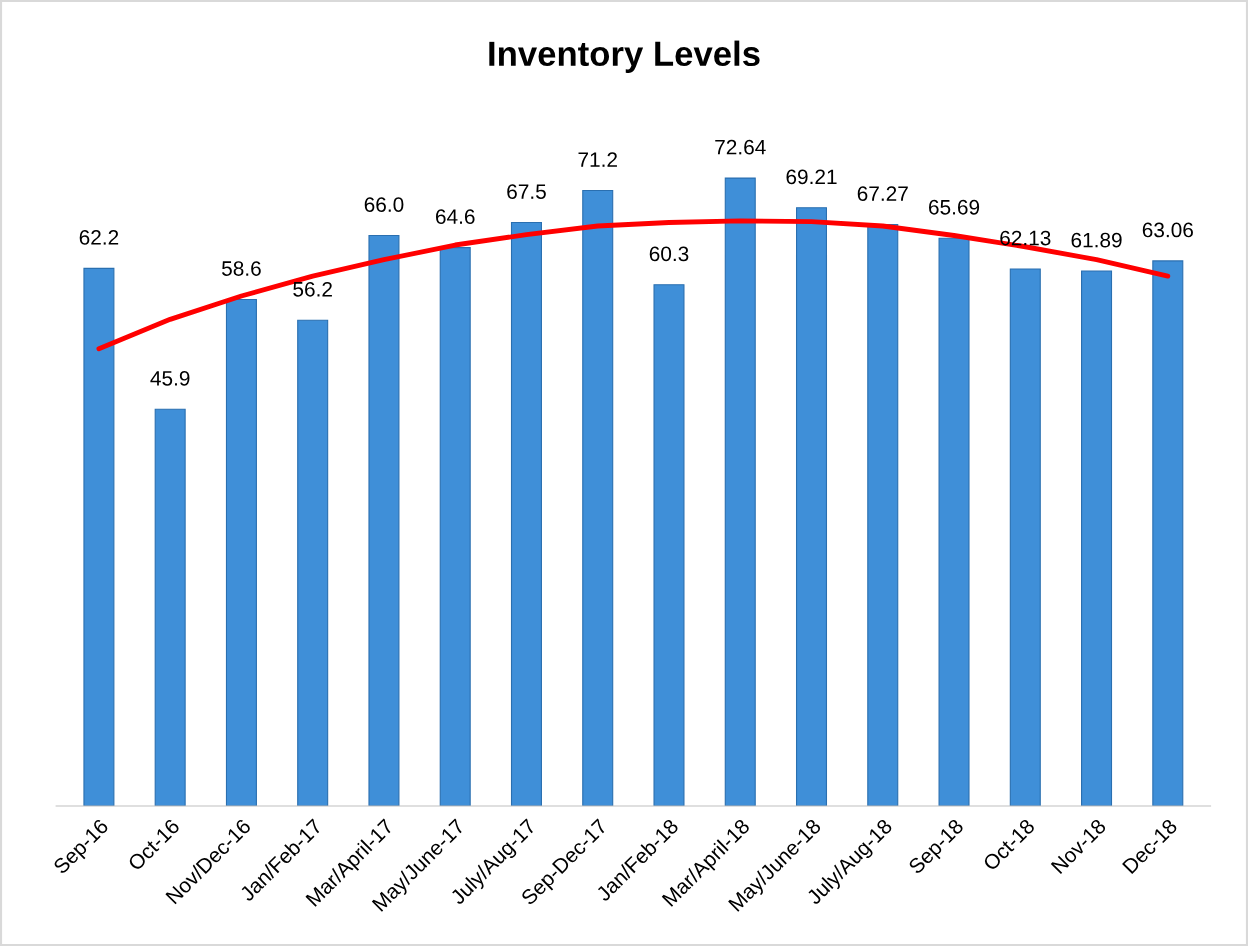 This screenshot has width=1248, height=946. I want to click on data-label: 62.2, so click(99, 237).